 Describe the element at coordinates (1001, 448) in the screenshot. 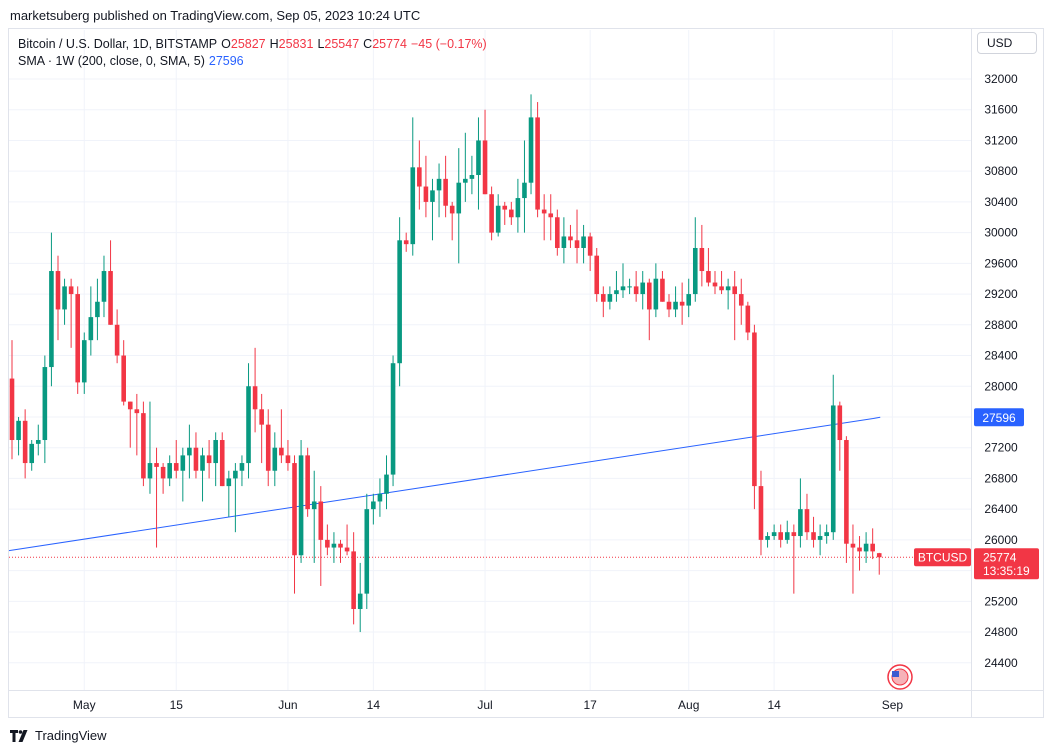

I see `y-tick-label: 27200` at that location.